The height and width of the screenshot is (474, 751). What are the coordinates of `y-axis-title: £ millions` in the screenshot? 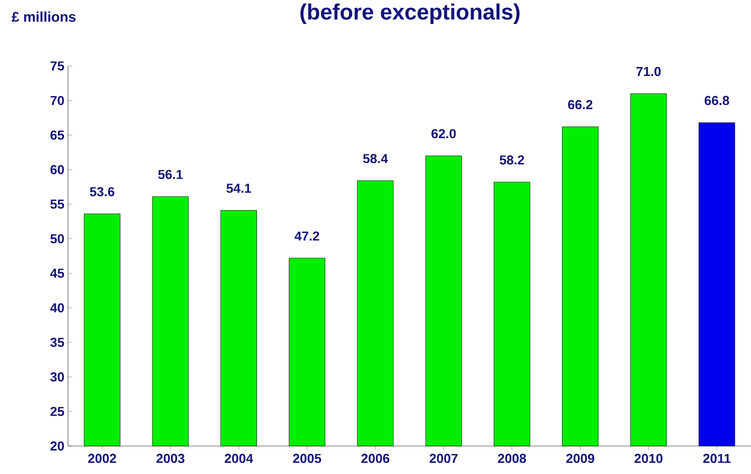 It's located at (44, 17).